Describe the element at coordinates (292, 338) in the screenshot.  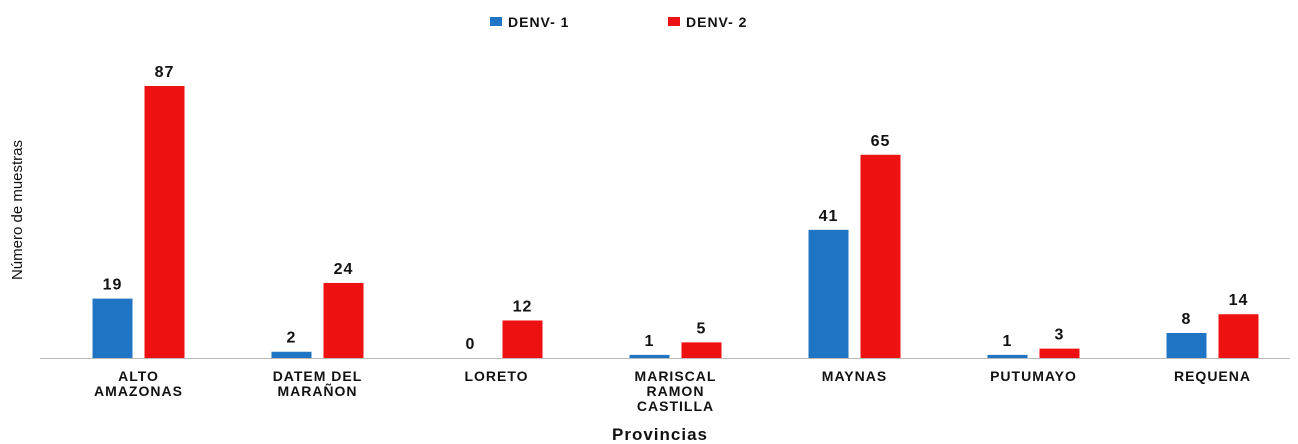
I see `data-label: 2` at that location.